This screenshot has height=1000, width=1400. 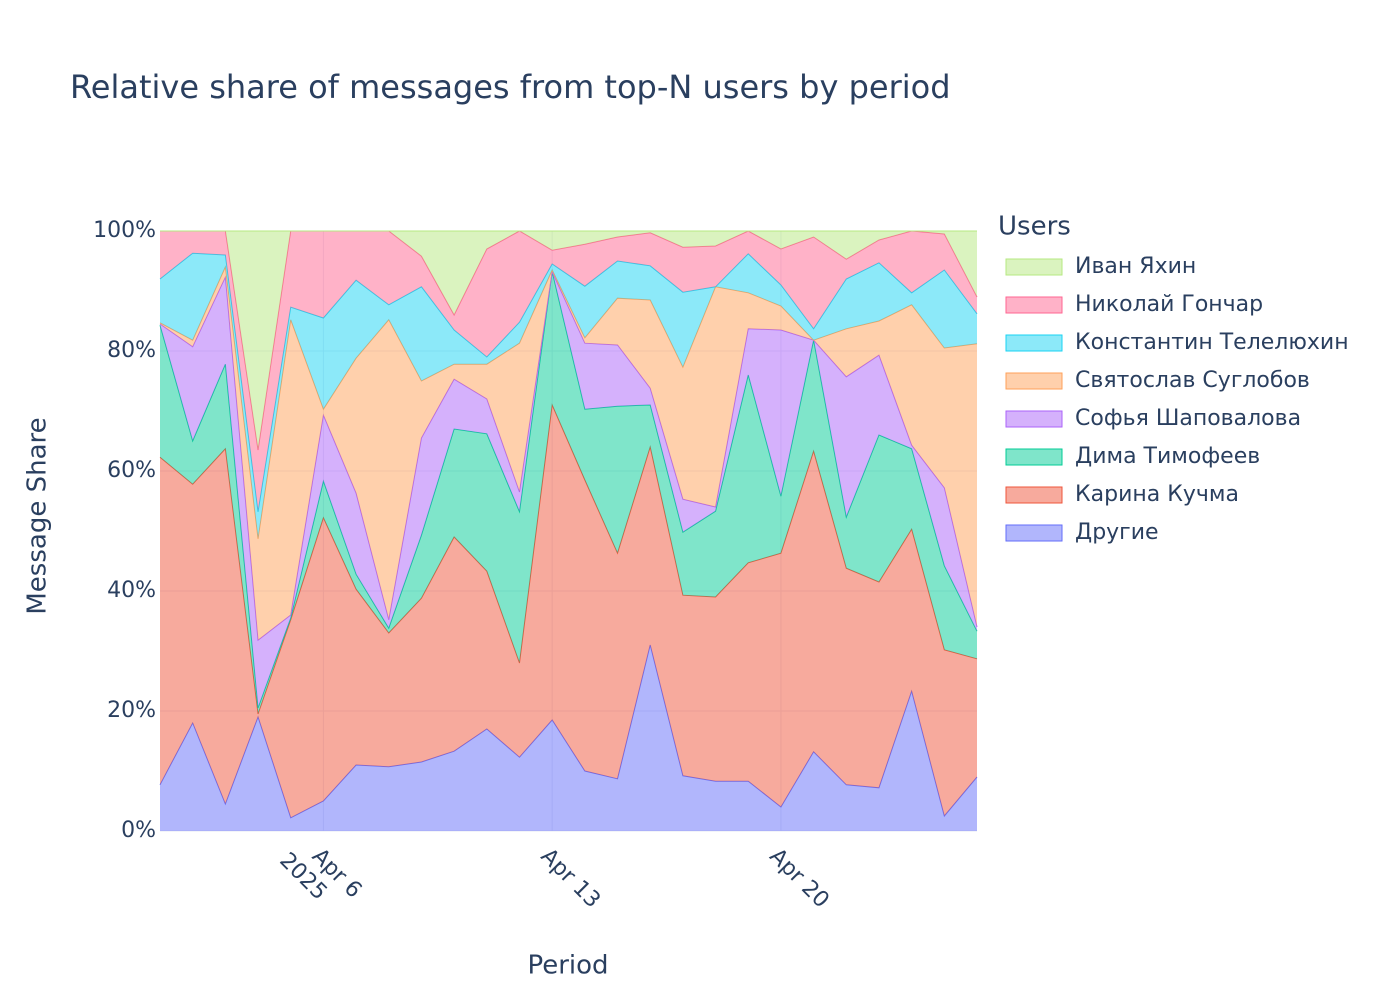 What do you see at coordinates (1157, 494) in the screenshot?
I see `legend-label: Карина Кучма` at bounding box center [1157, 494].